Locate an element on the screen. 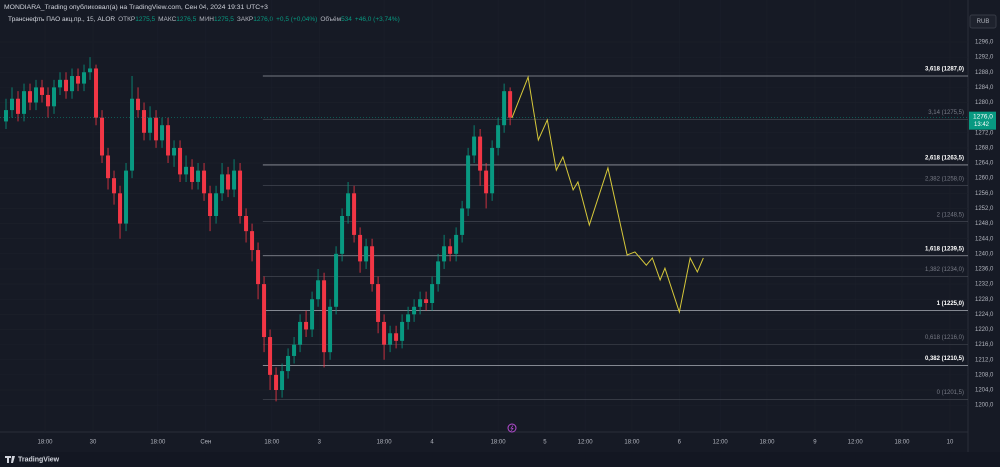  event-circle is located at coordinates (512, 428).